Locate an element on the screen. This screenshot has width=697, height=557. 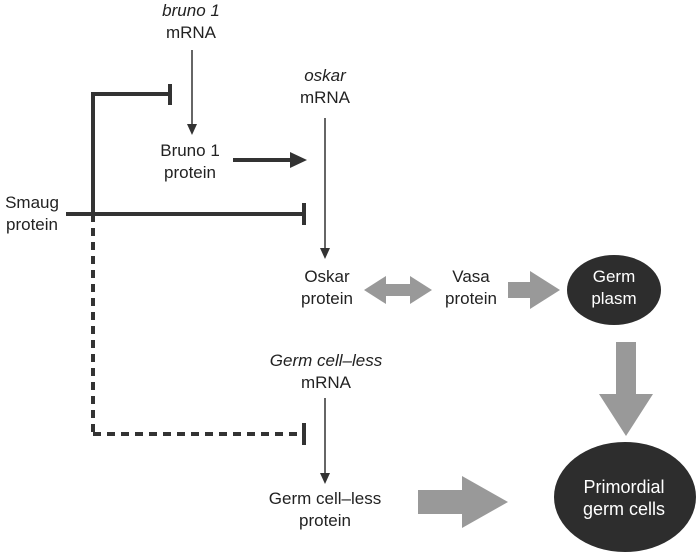
gcl-protein-label: Germ cell–less protein is located at coordinates (325, 510).